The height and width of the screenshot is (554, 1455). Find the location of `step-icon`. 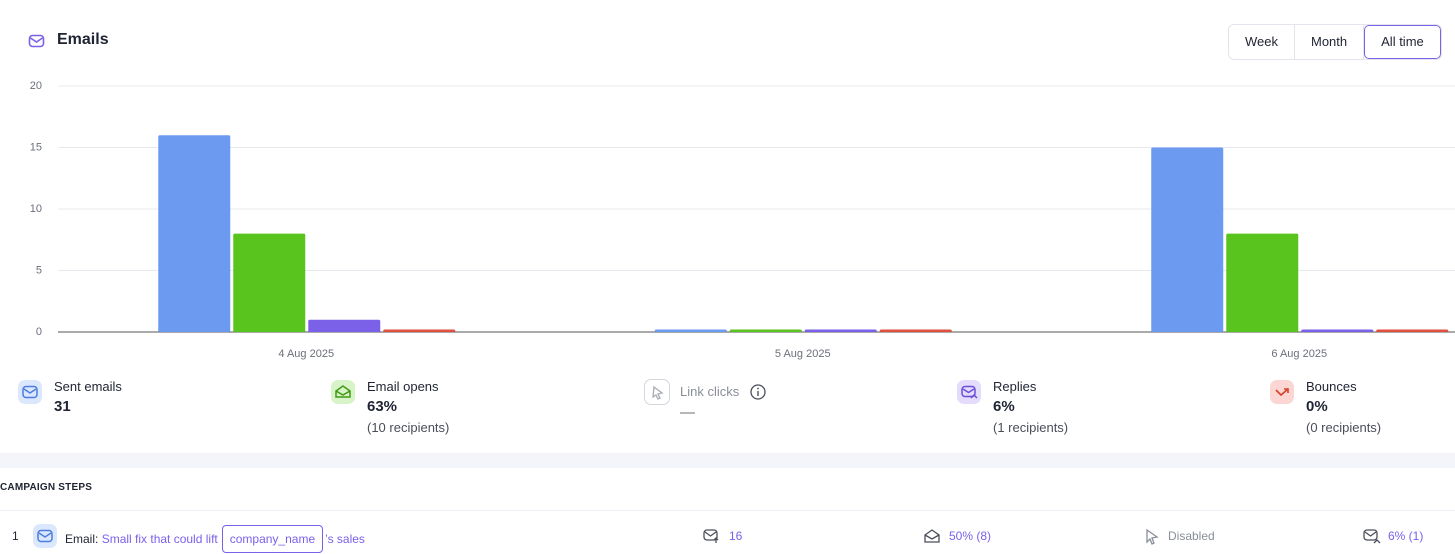

step-icon is located at coordinates (45, 536).